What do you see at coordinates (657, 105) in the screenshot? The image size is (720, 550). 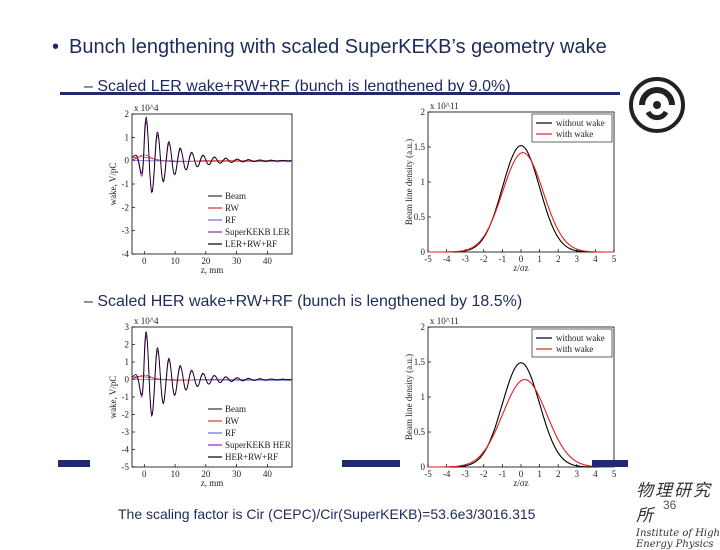 I see `ihep-logo-icon` at bounding box center [657, 105].